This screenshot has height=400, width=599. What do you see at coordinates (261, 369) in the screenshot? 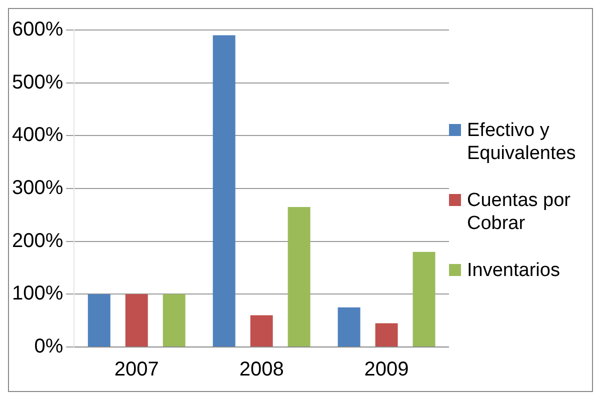
I see `x-tick-label: 2008` at bounding box center [261, 369].